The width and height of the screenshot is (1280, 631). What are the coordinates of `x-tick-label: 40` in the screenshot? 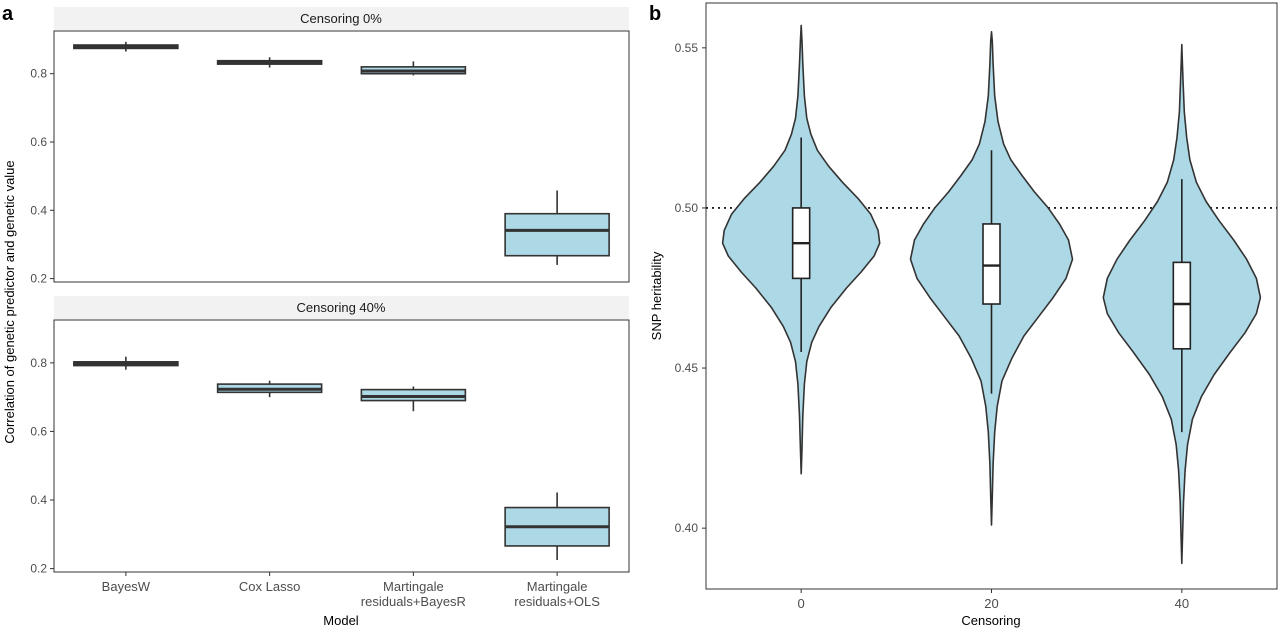 It's located at (1182, 603).